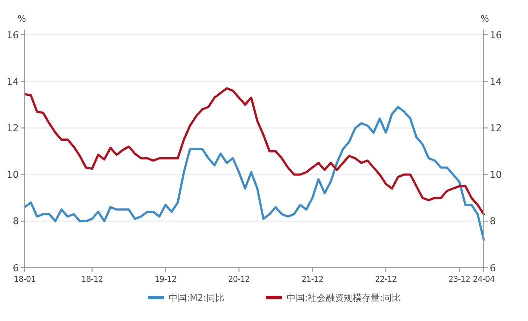  Describe the element at coordinates (15, 222) in the screenshot. I see `y-tick-label: 8` at that location.